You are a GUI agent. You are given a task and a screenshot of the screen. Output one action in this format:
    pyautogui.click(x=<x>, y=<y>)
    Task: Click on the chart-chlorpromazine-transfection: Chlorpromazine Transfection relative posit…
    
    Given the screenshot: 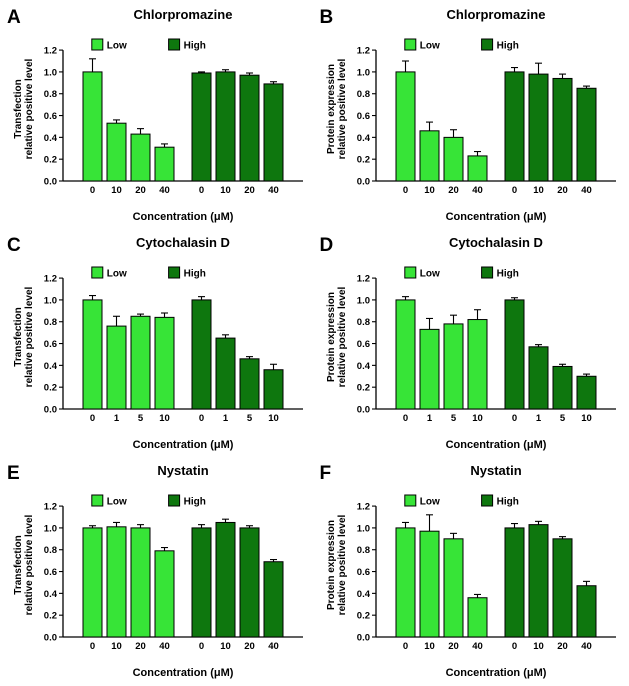 What is the action you would take?
    pyautogui.click(x=158, y=115)
    